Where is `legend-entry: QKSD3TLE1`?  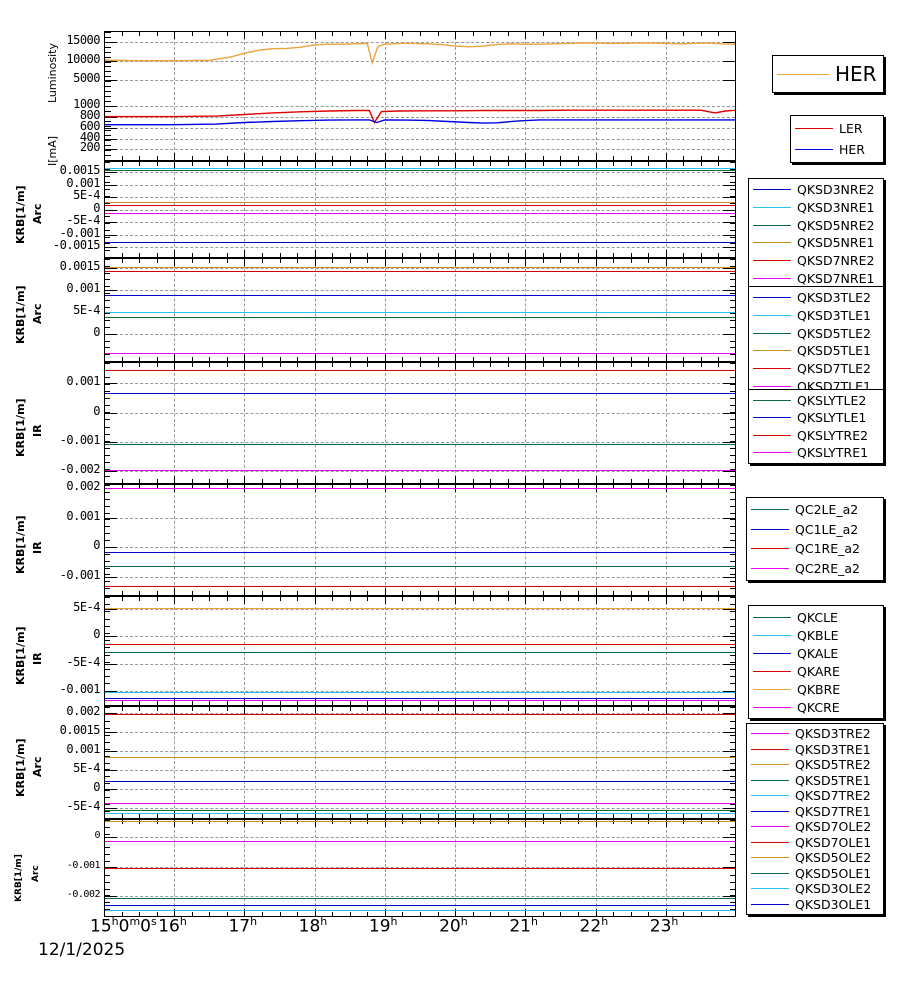 legend-entry: QKSD3TLE1 is located at coordinates (816, 315).